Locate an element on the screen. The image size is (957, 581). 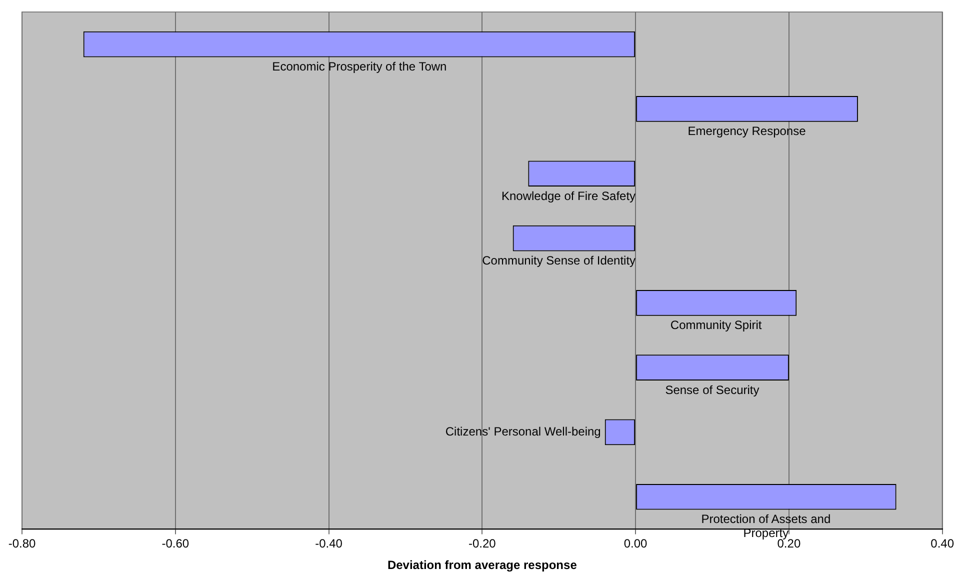
x-axis-title: Deviation from average response is located at coordinates (482, 565).